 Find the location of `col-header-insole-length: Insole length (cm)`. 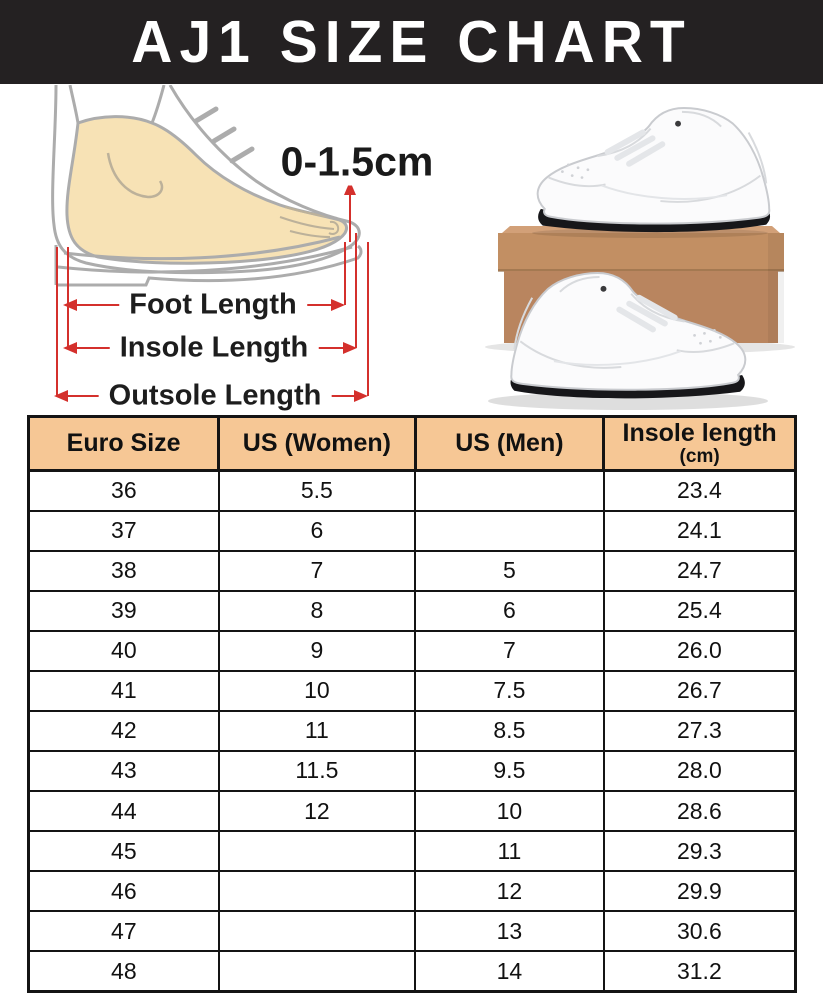

col-header-insole-length: Insole length (cm) is located at coordinates (699, 443).